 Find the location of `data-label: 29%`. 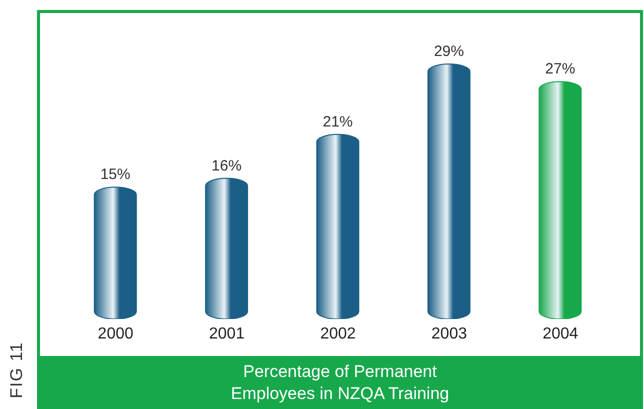

data-label: 29% is located at coordinates (449, 51).